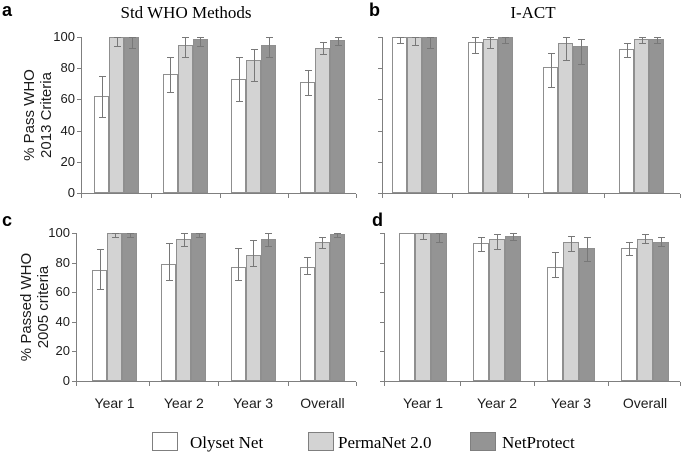 This screenshot has width=685, height=459. What do you see at coordinates (7, 220) in the screenshot?
I see `panel-letter-c: c` at bounding box center [7, 220].